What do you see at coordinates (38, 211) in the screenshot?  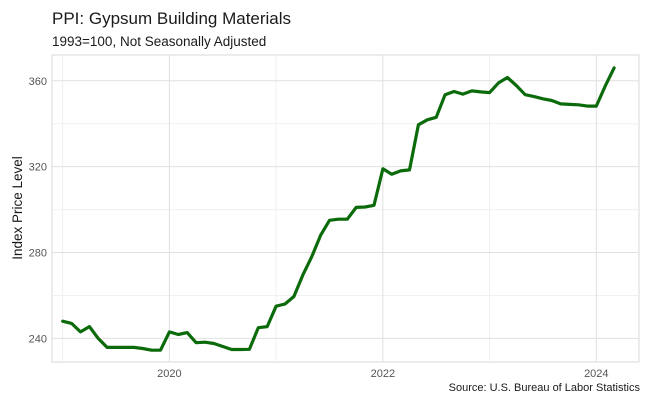 I see `y-axis-ticks: 240 280 320 360` at bounding box center [38, 211].